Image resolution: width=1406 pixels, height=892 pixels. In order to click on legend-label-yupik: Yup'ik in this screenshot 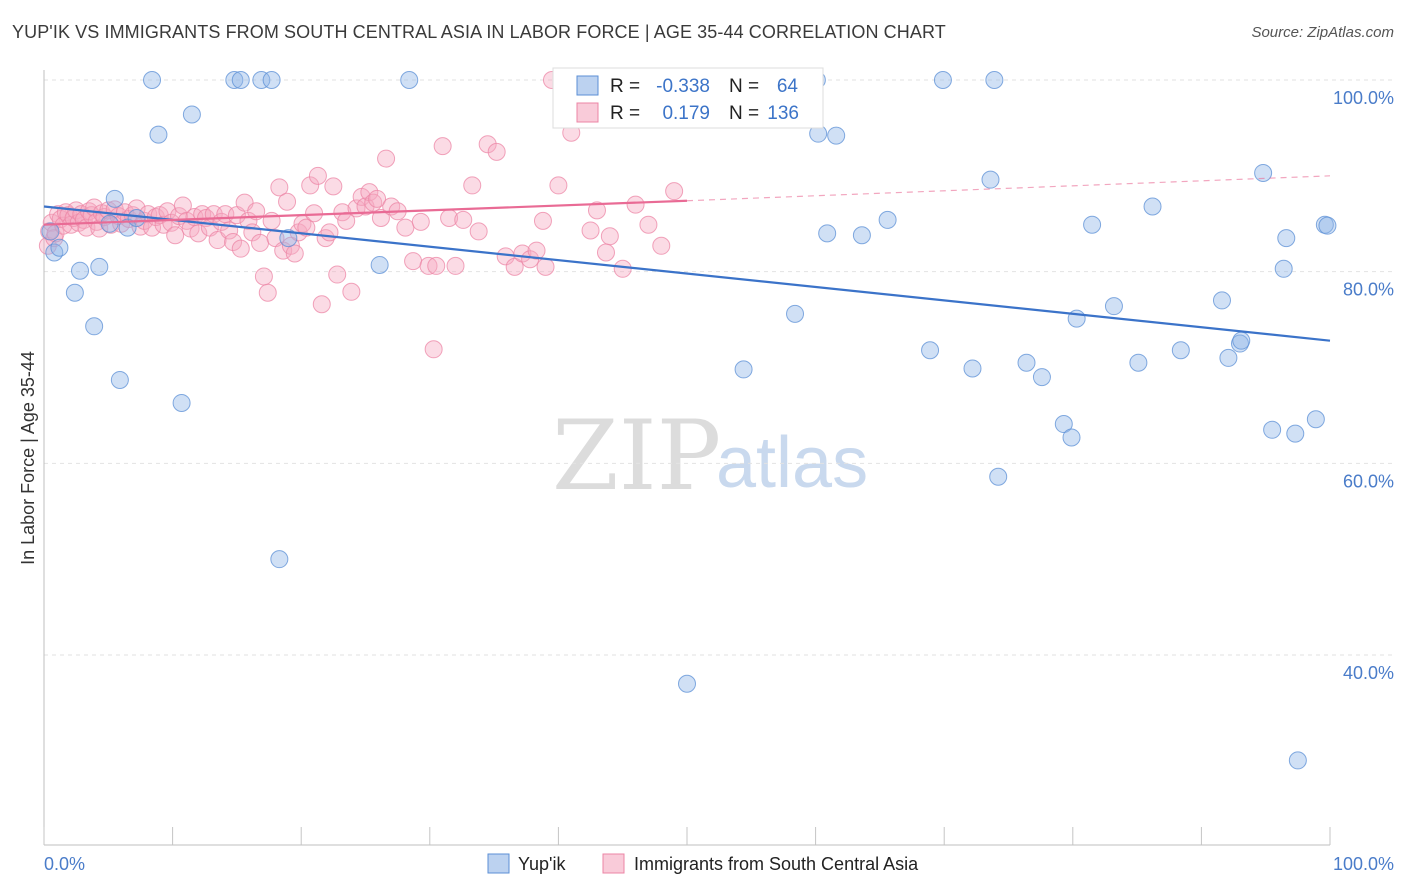, I will do `click(542, 864)`.